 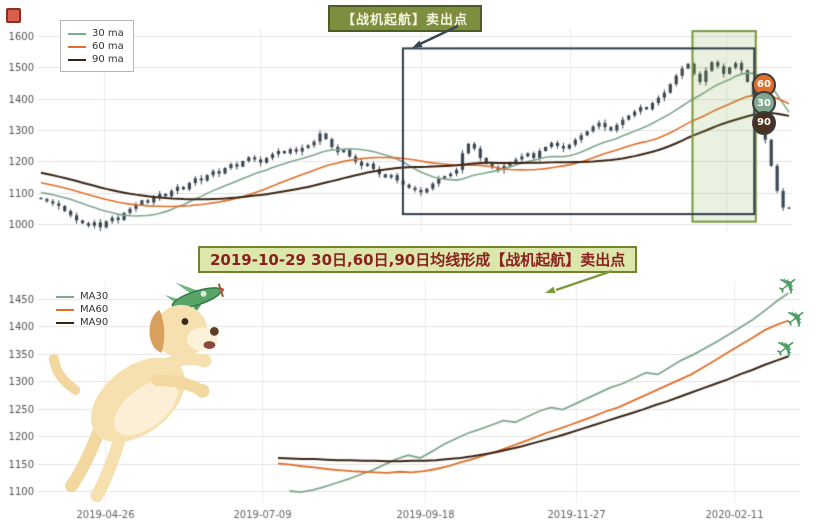 I want to click on legend-label: MA60, so click(x=94, y=309).